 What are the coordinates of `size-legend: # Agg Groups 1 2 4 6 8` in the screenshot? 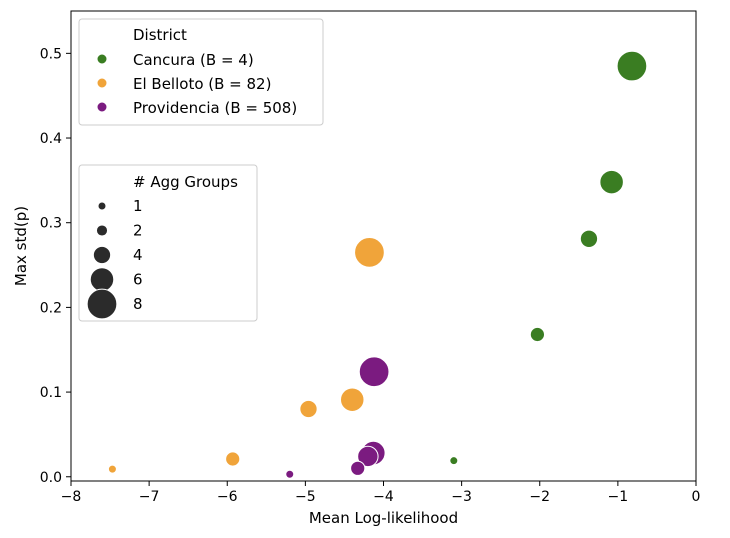 It's located at (168, 243).